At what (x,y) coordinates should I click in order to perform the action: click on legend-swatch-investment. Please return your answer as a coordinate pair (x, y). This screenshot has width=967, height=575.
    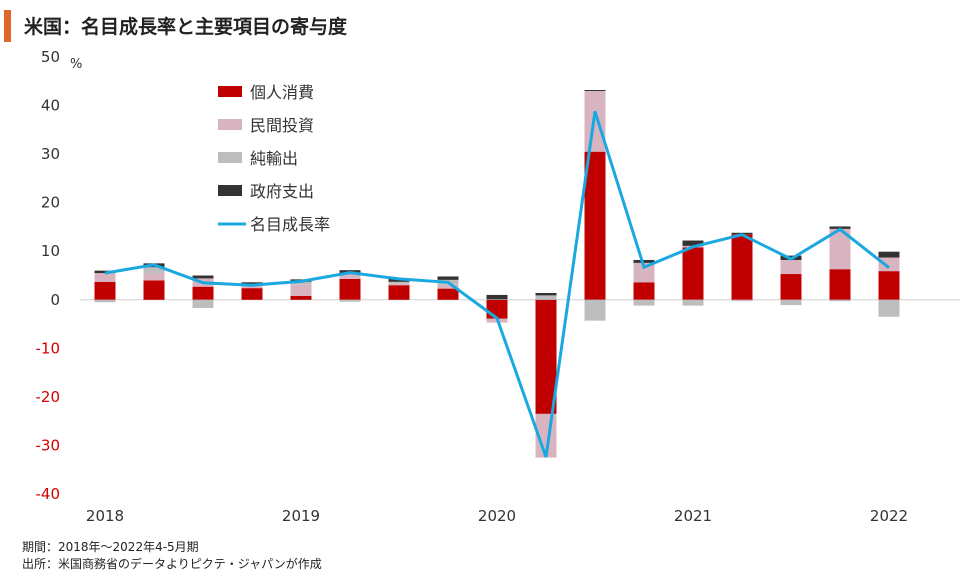
    Looking at the image, I should click on (230, 124).